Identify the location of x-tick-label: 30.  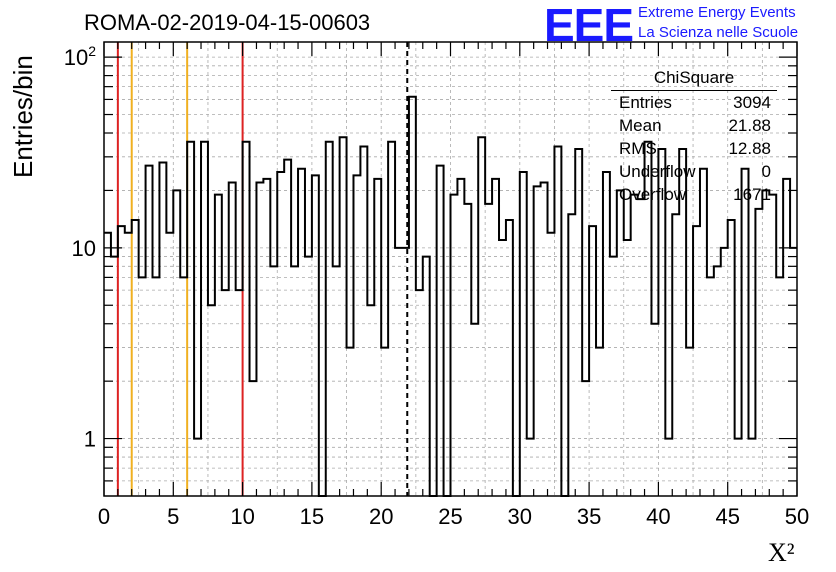
(520, 516).